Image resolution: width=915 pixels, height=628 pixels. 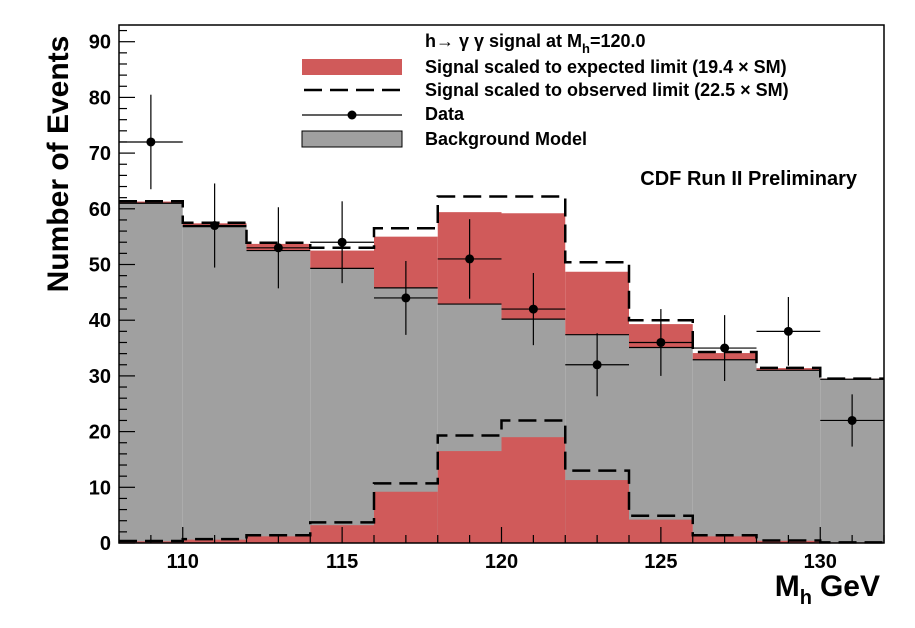 What do you see at coordinates (445, 114) in the screenshot?
I see `legend-entry-data: Data` at bounding box center [445, 114].